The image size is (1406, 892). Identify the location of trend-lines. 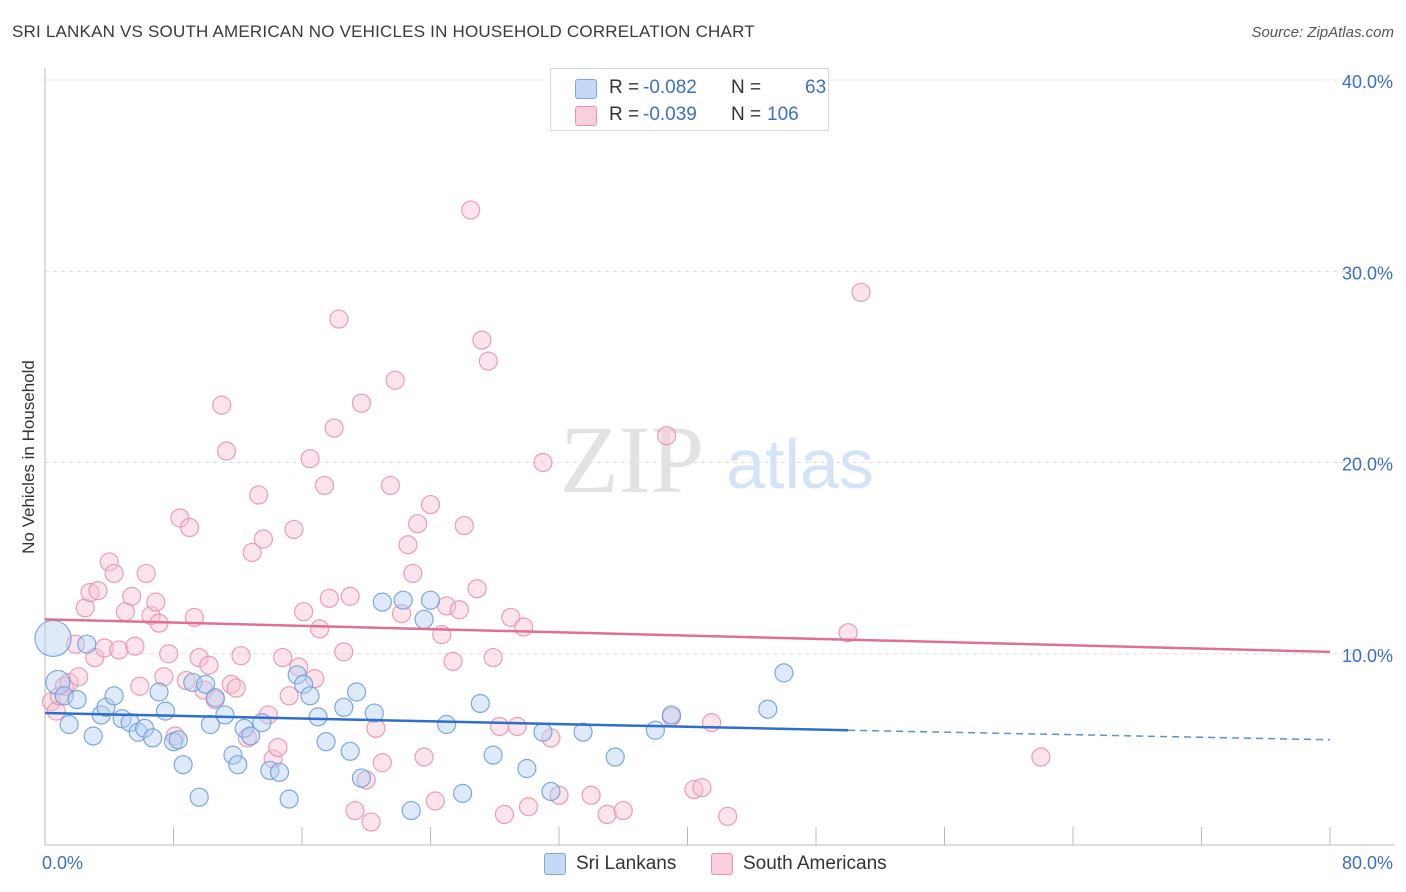
(687, 679).